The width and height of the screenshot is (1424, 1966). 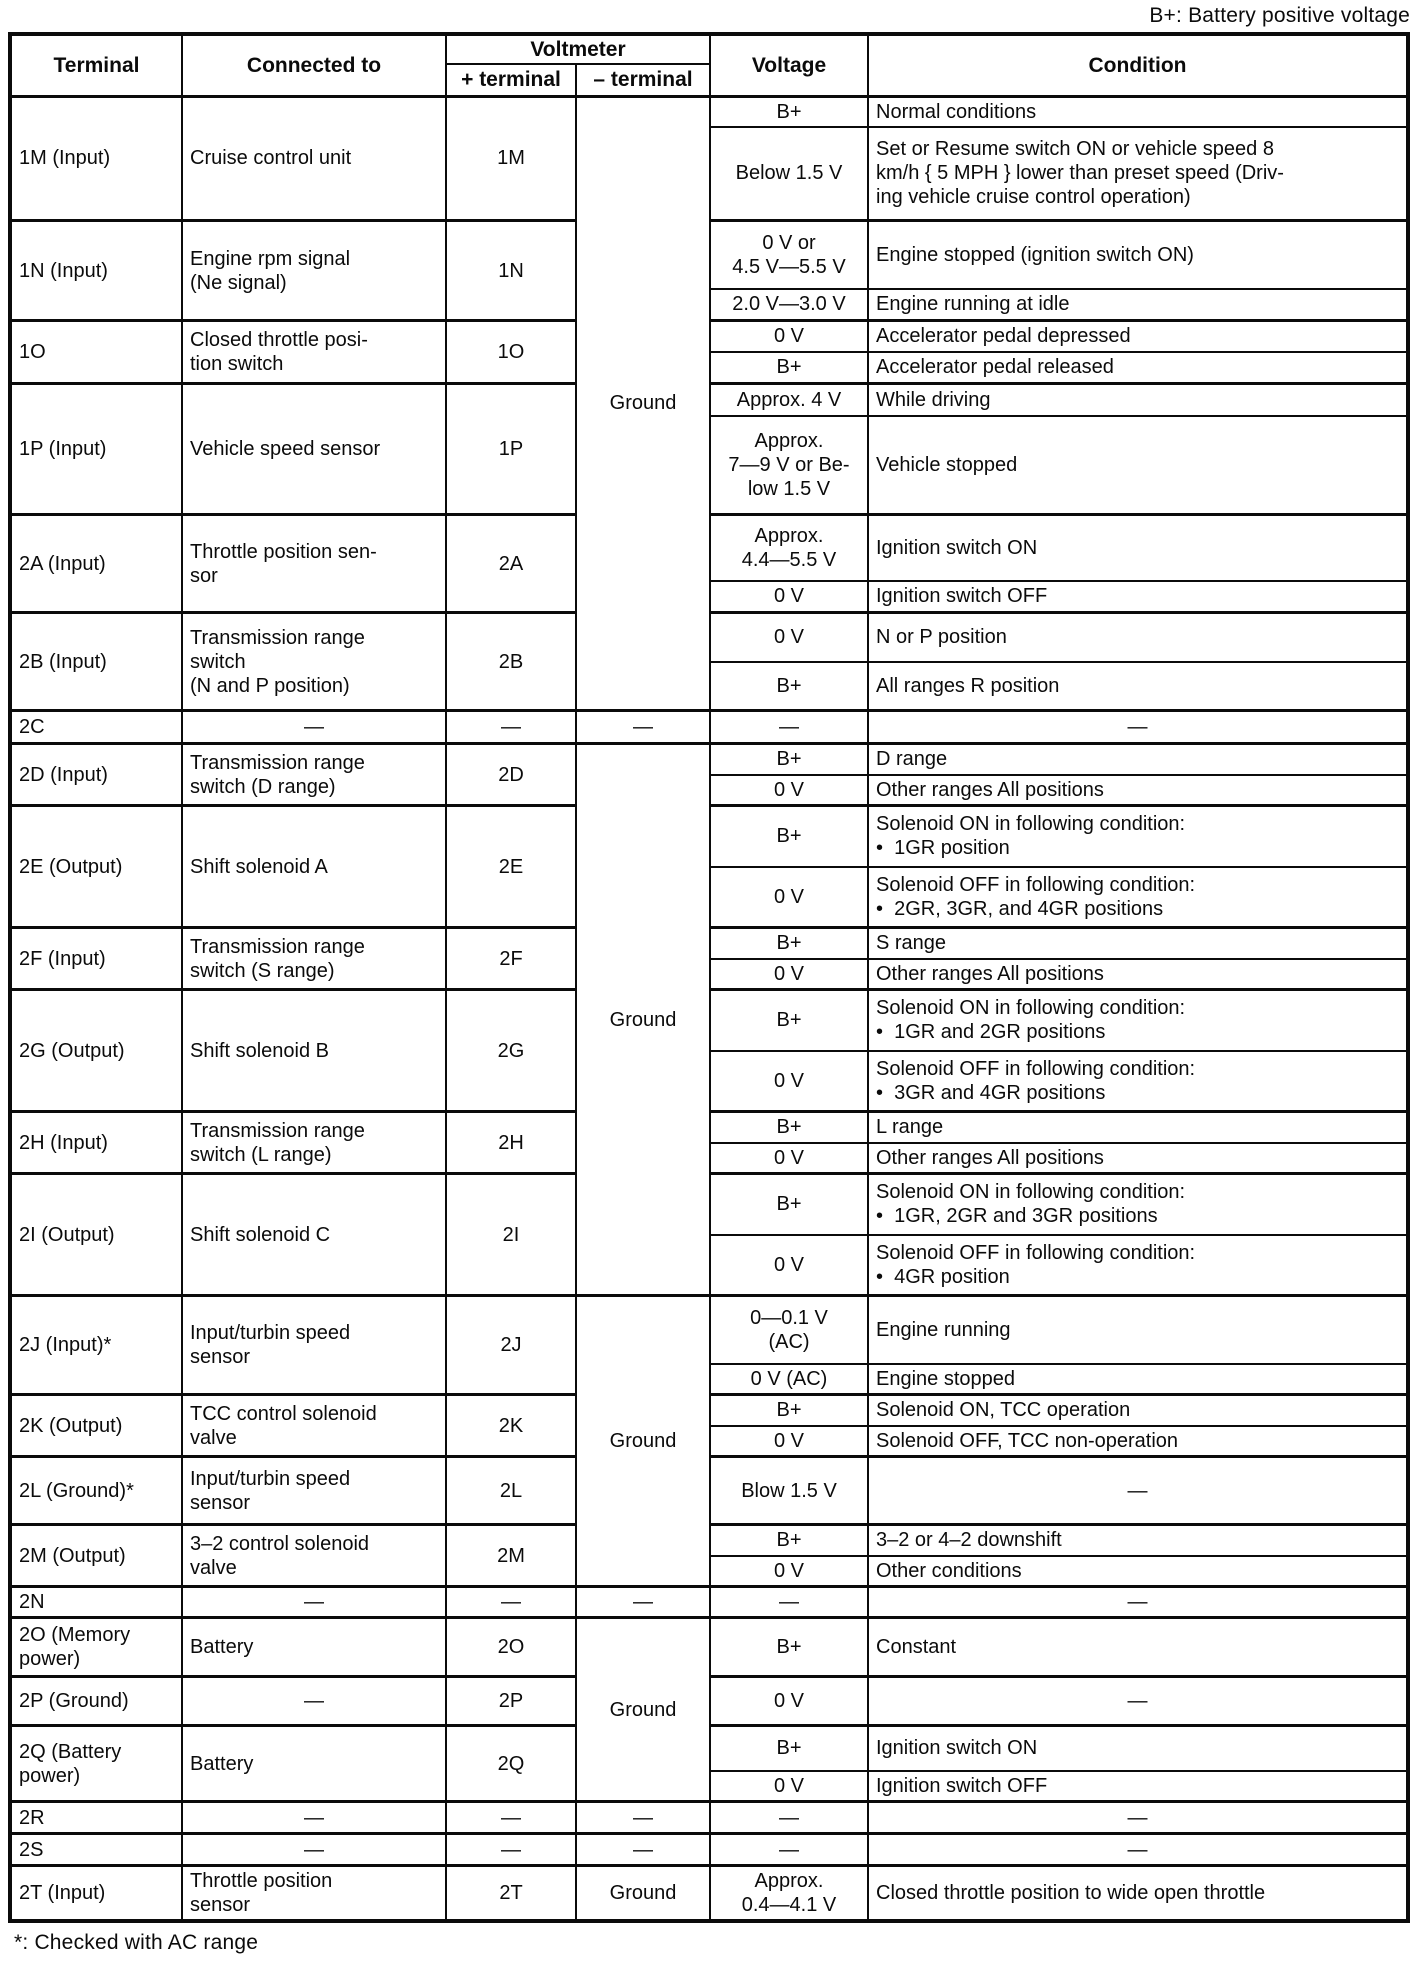 I want to click on cell-2s-voltage: —, so click(x=789, y=1849).